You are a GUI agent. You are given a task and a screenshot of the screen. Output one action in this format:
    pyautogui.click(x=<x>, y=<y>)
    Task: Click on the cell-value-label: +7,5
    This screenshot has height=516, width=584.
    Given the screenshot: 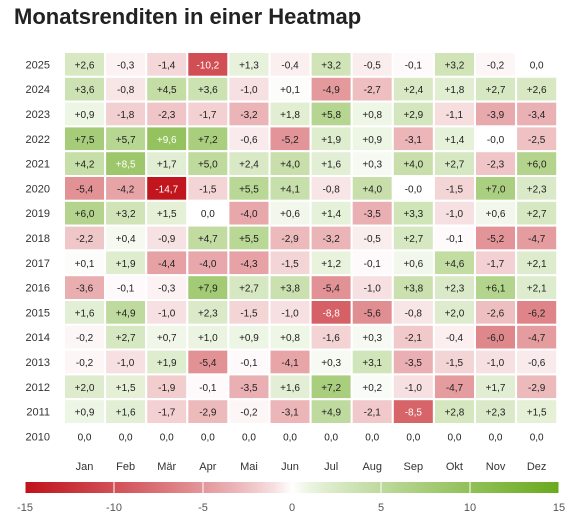 What is the action you would take?
    pyautogui.click(x=85, y=140)
    